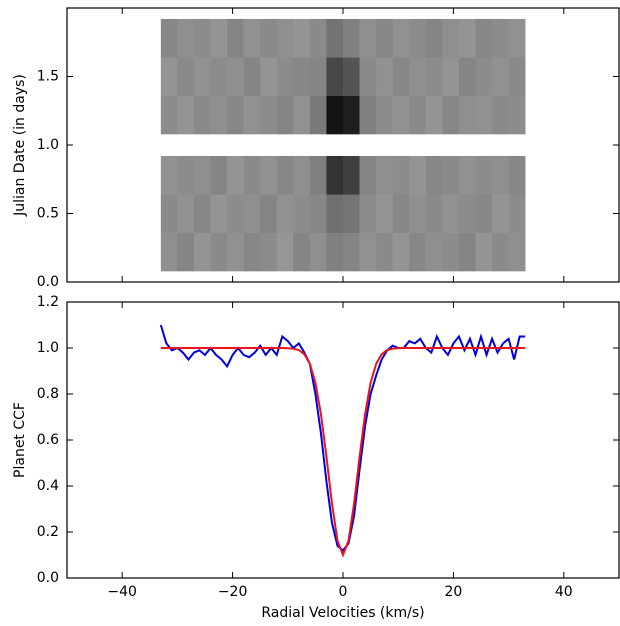 This screenshot has width=620, height=626. What do you see at coordinates (48, 532) in the screenshot?
I see `y-tick-label: 0.2` at bounding box center [48, 532].